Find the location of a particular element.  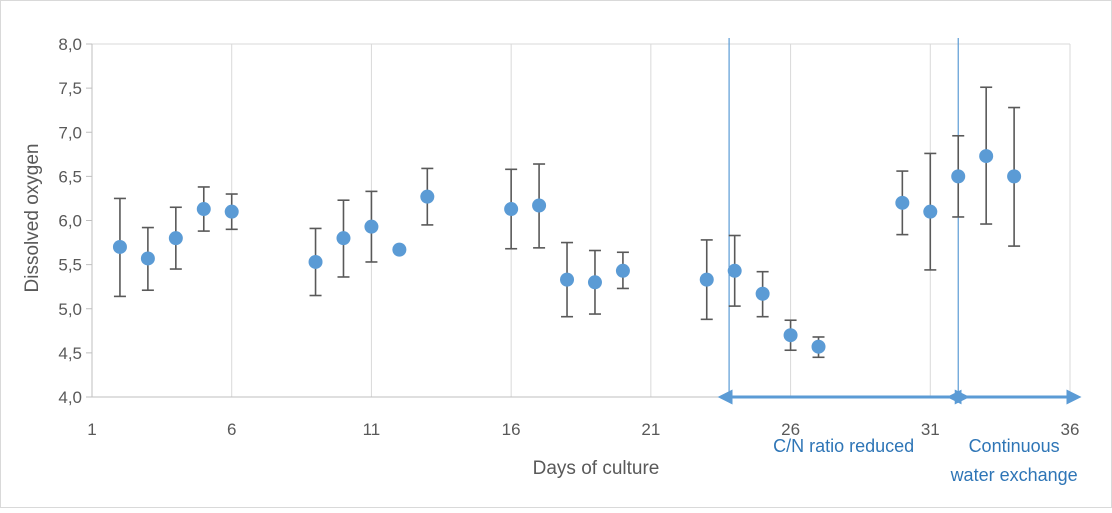

x-tick-label: 11 is located at coordinates (372, 429).